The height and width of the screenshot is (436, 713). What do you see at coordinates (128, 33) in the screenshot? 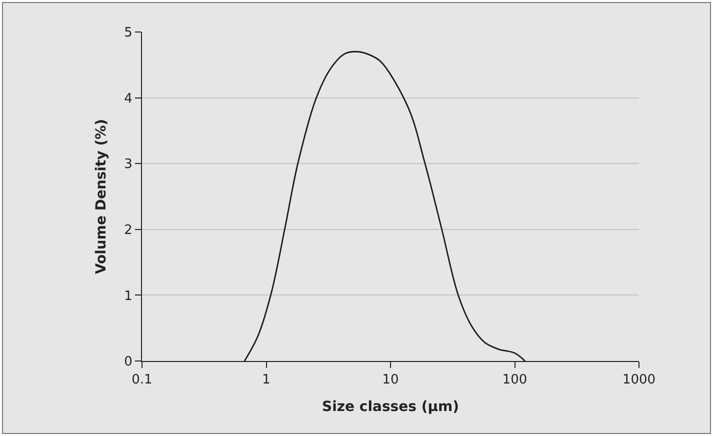
I see `y-tick-label: 5` at bounding box center [128, 33].